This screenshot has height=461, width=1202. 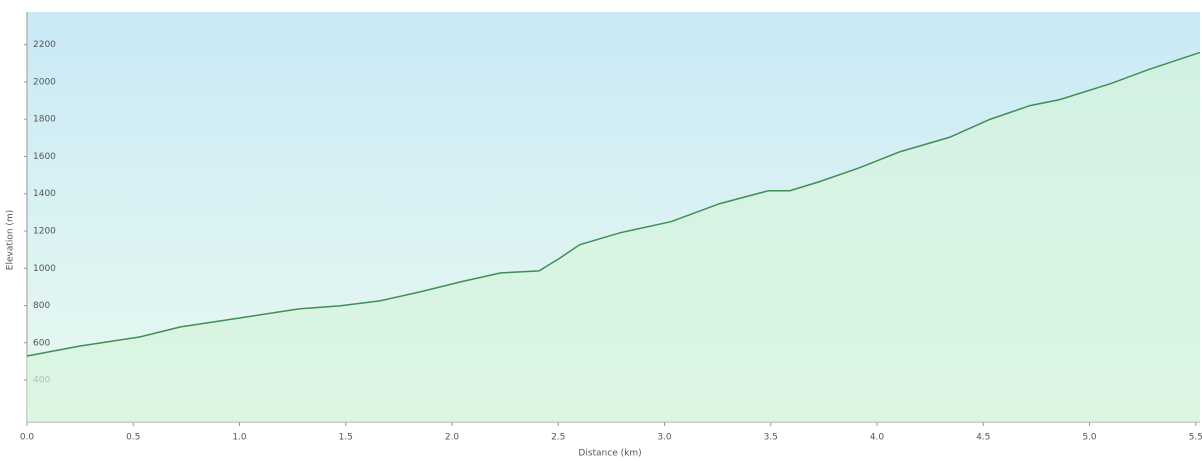 What do you see at coordinates (27, 438) in the screenshot?
I see `x-tick-label: 0.0` at bounding box center [27, 438].